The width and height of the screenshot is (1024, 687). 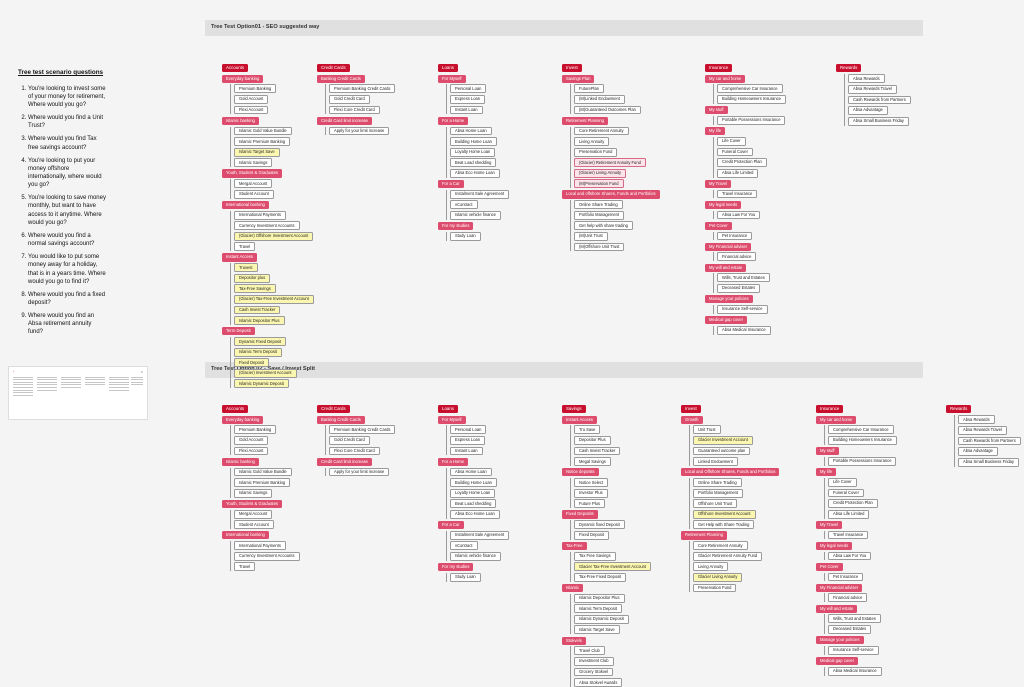 I want to click on category-node: Savings, so click(x=574, y=409).